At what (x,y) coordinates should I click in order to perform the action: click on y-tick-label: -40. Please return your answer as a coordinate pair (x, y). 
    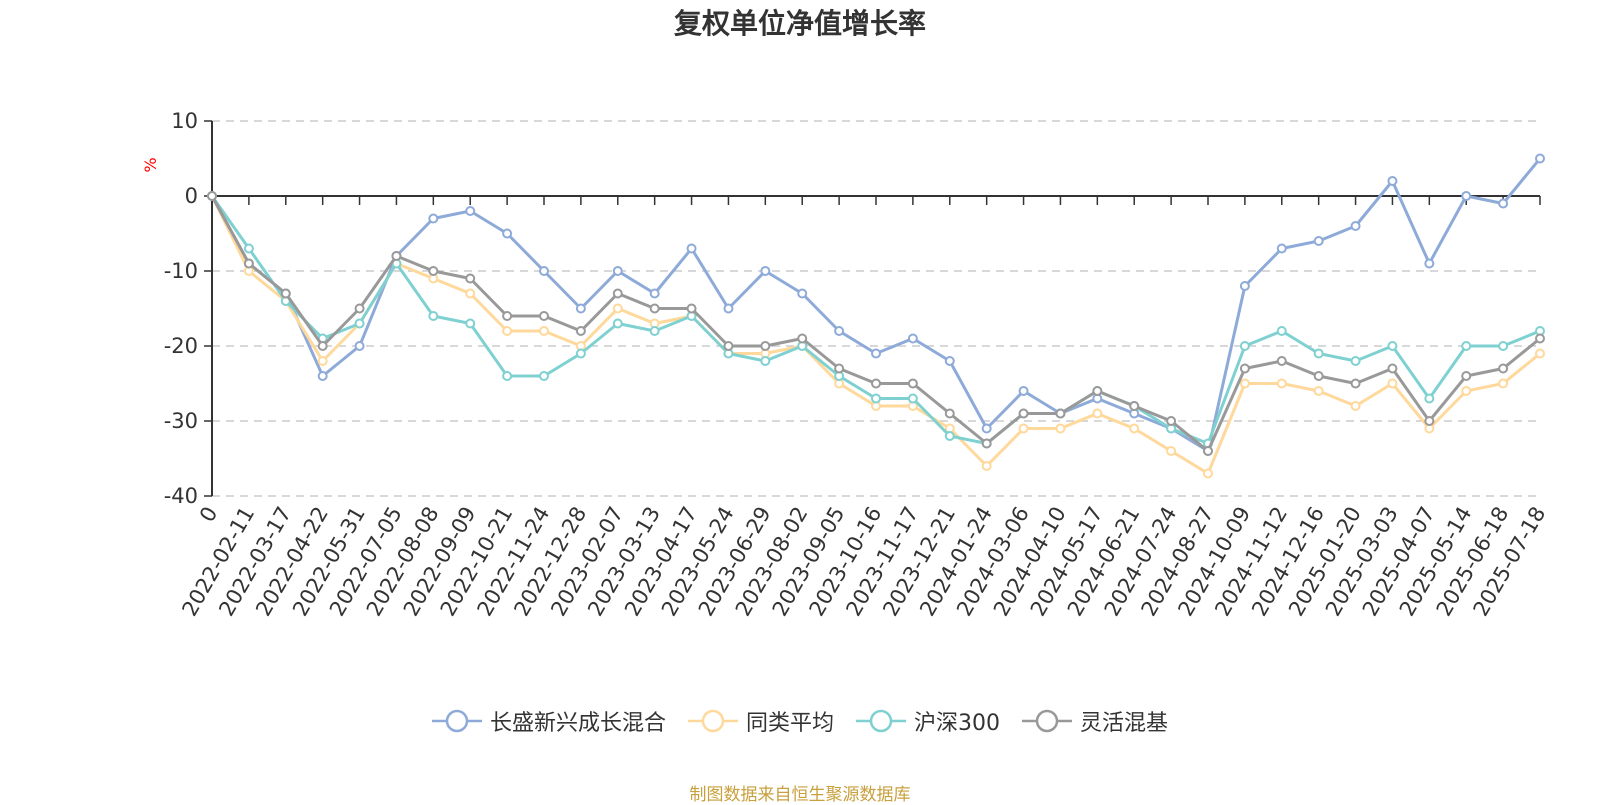
    Looking at the image, I should click on (181, 496).